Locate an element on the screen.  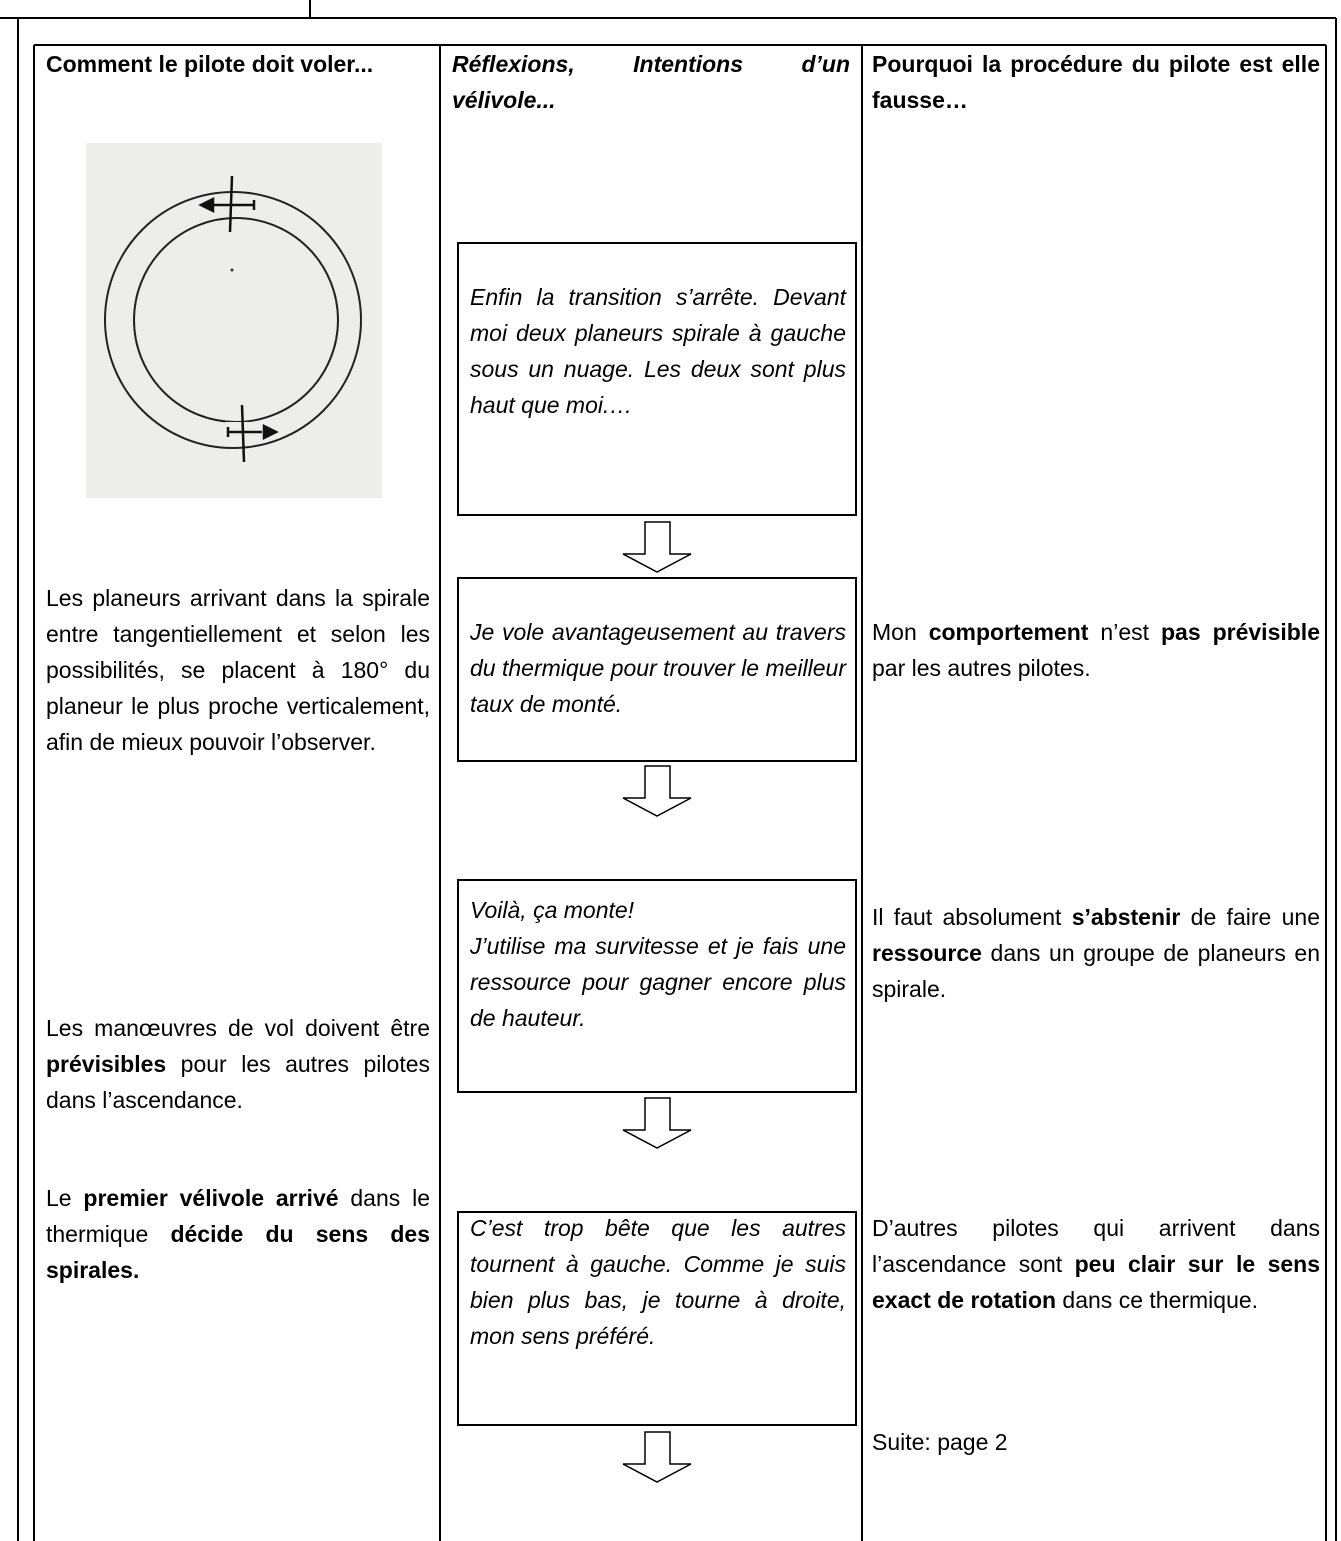
text: Les manœuvres de vol doivent être is located at coordinates (238, 1028).